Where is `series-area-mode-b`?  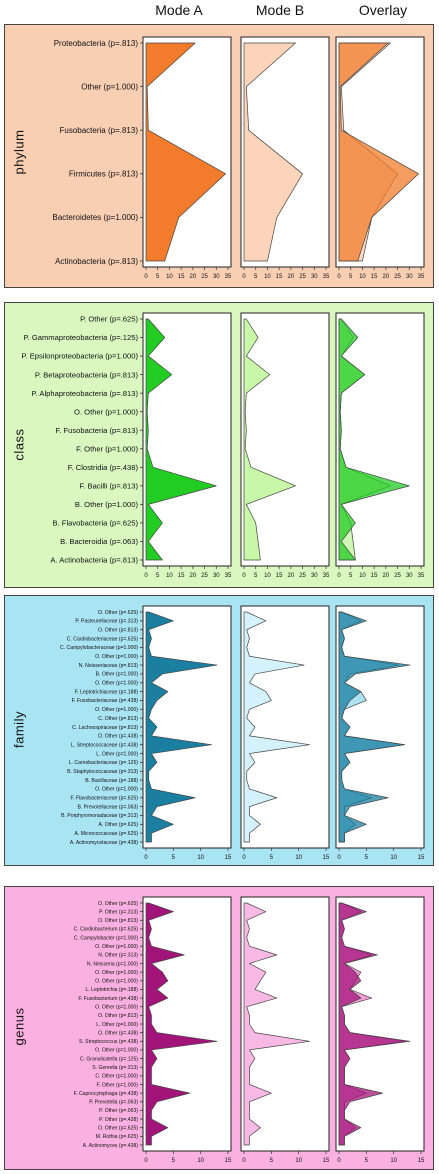 series-area-mode-b is located at coordinates (269, 439).